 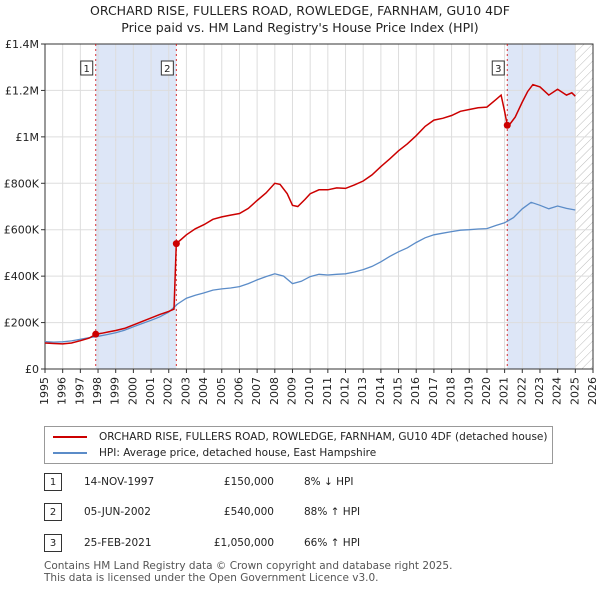 I want to click on x-tick-label: 2025, so click(x=574, y=391).